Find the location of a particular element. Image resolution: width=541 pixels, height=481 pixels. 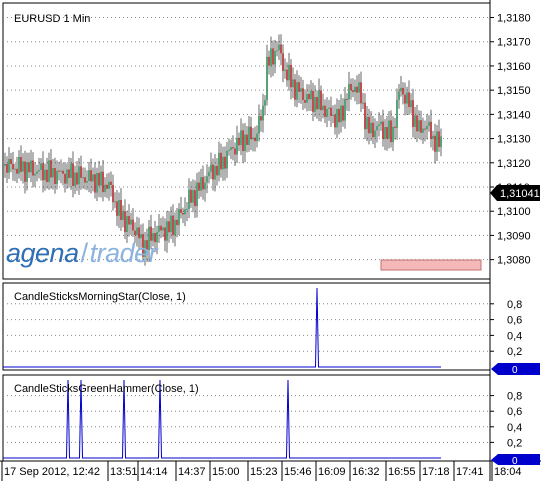

time-tick-label: 14:14 is located at coordinates (154, 472).